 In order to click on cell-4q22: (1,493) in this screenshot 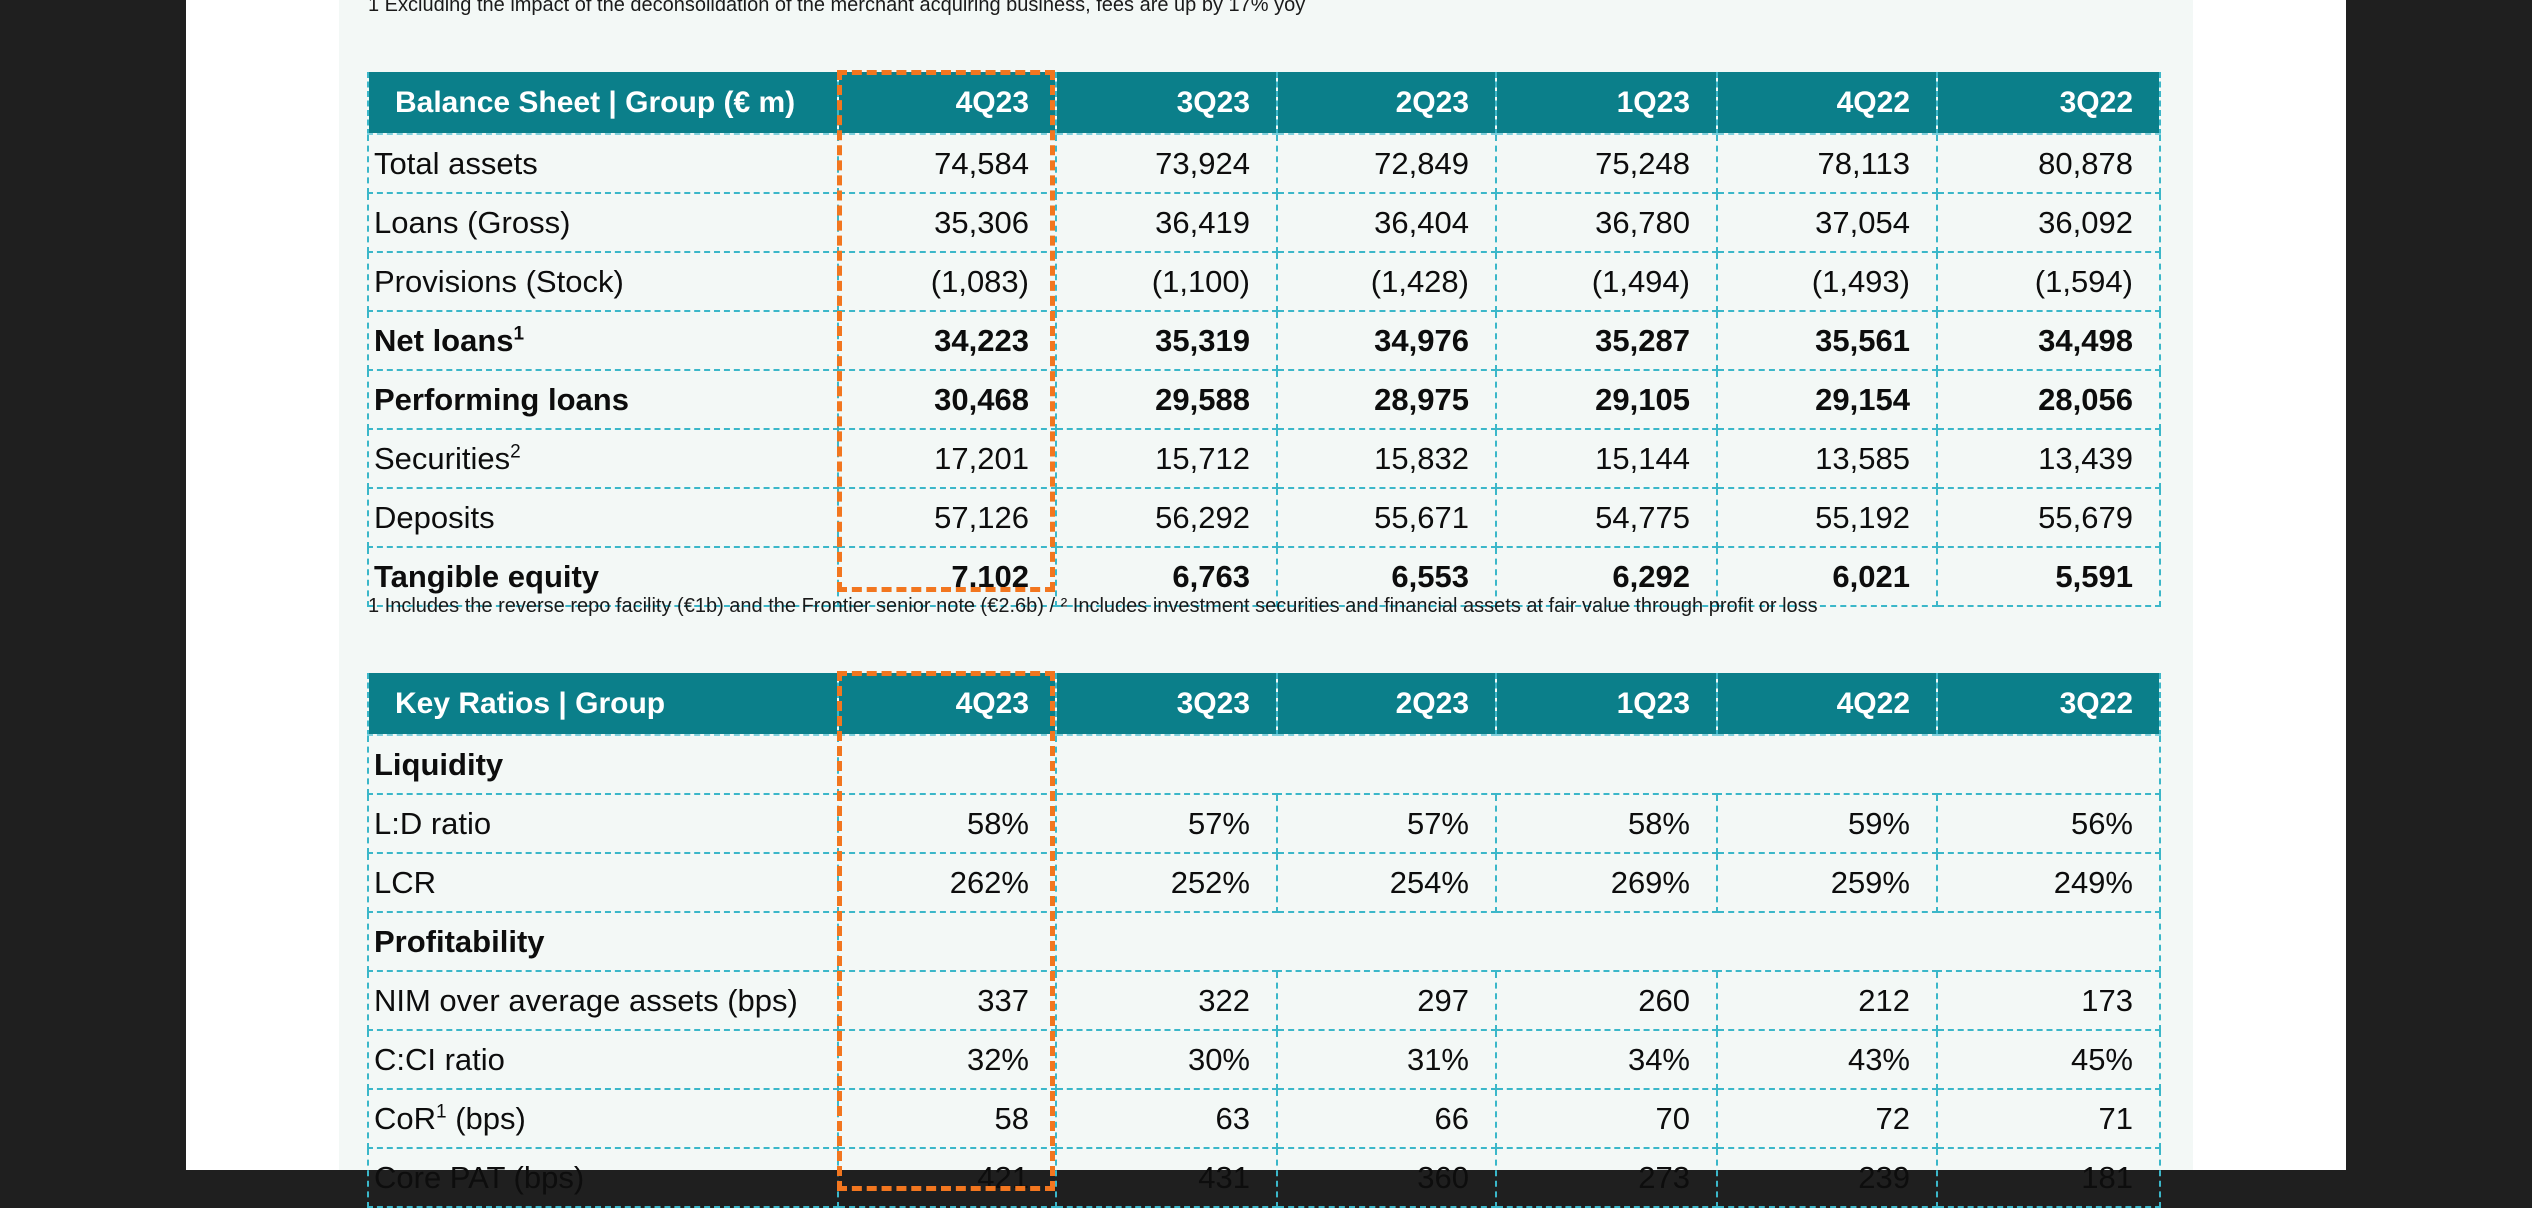, I will do `click(1827, 281)`.